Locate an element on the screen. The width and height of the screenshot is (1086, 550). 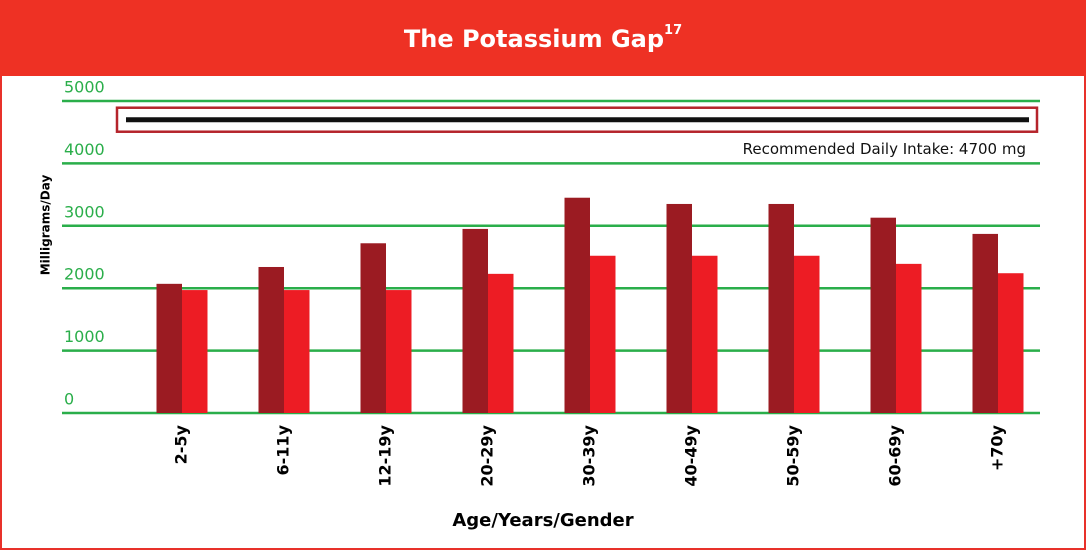
x-tick-label: 60-69y is located at coordinates (895, 455).